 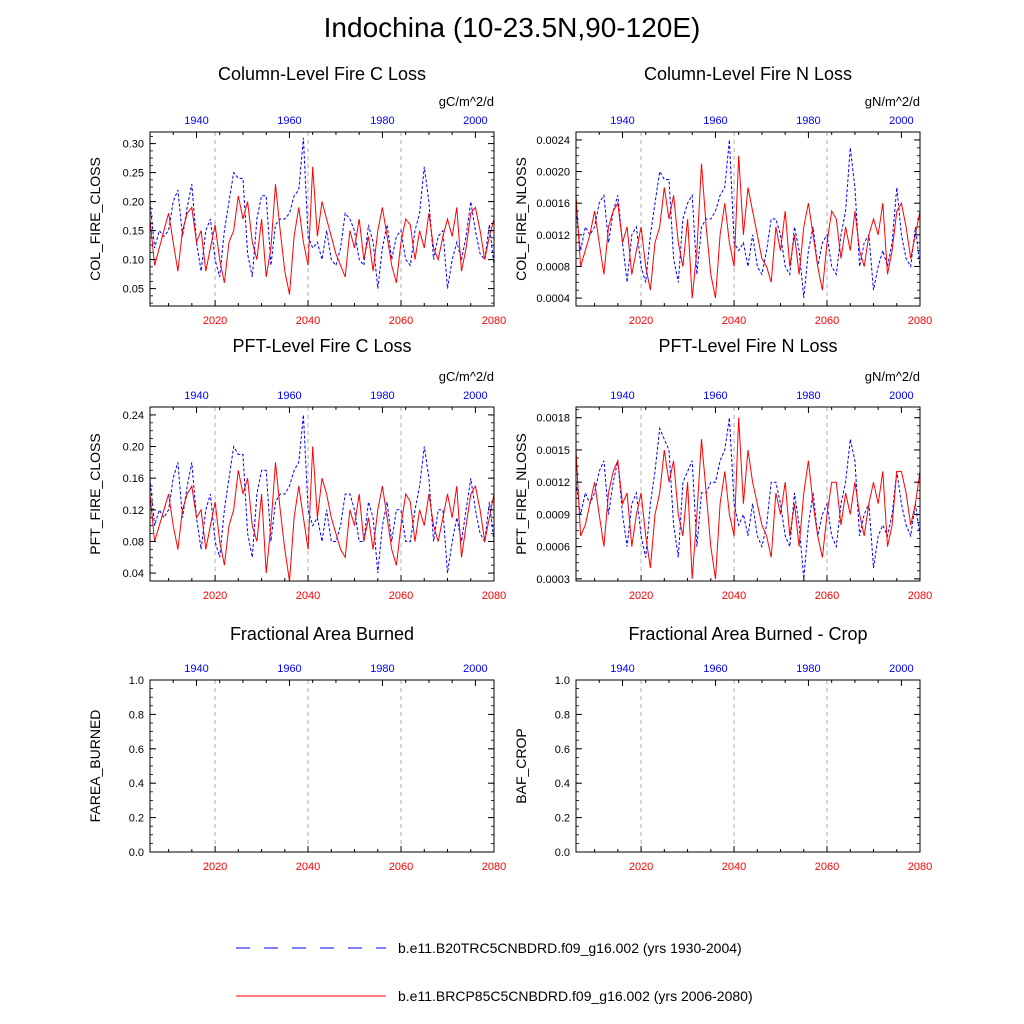 What do you see at coordinates (95, 493) in the screenshot?
I see `y-axis-label: PFT_FIRE_CLOSS` at bounding box center [95, 493].